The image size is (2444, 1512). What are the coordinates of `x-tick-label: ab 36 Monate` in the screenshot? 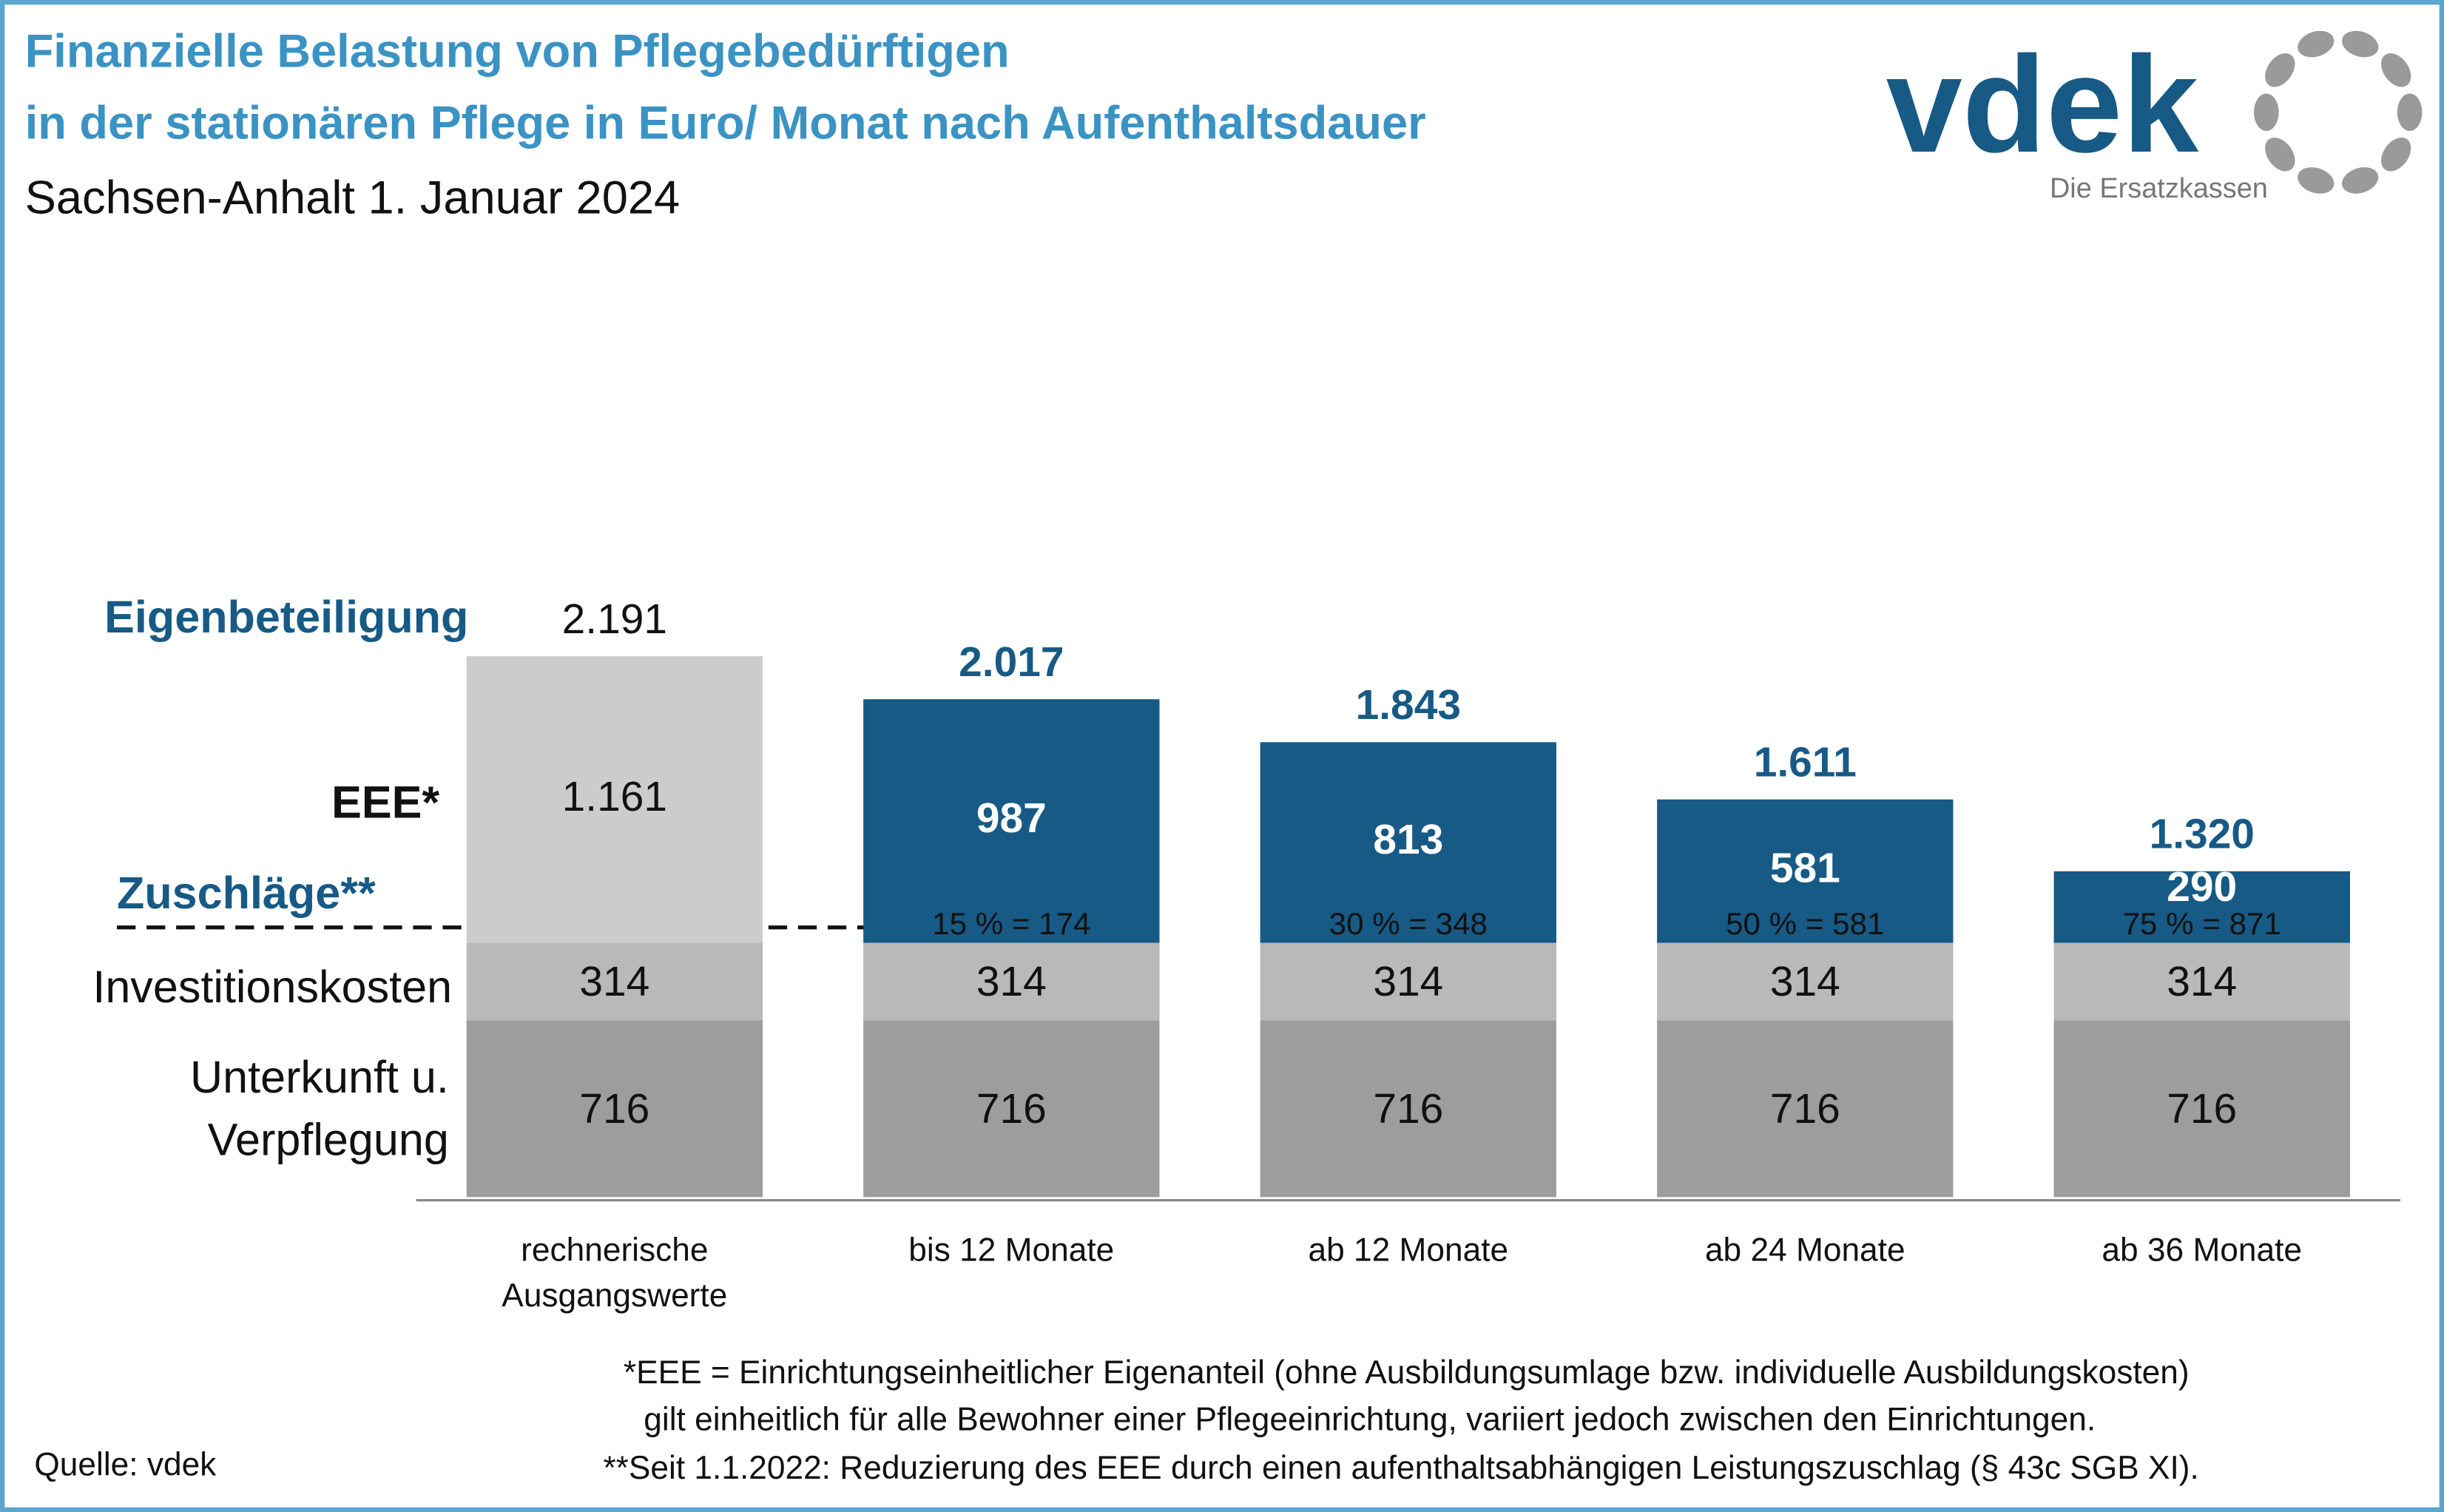 It's located at (2202, 1250).